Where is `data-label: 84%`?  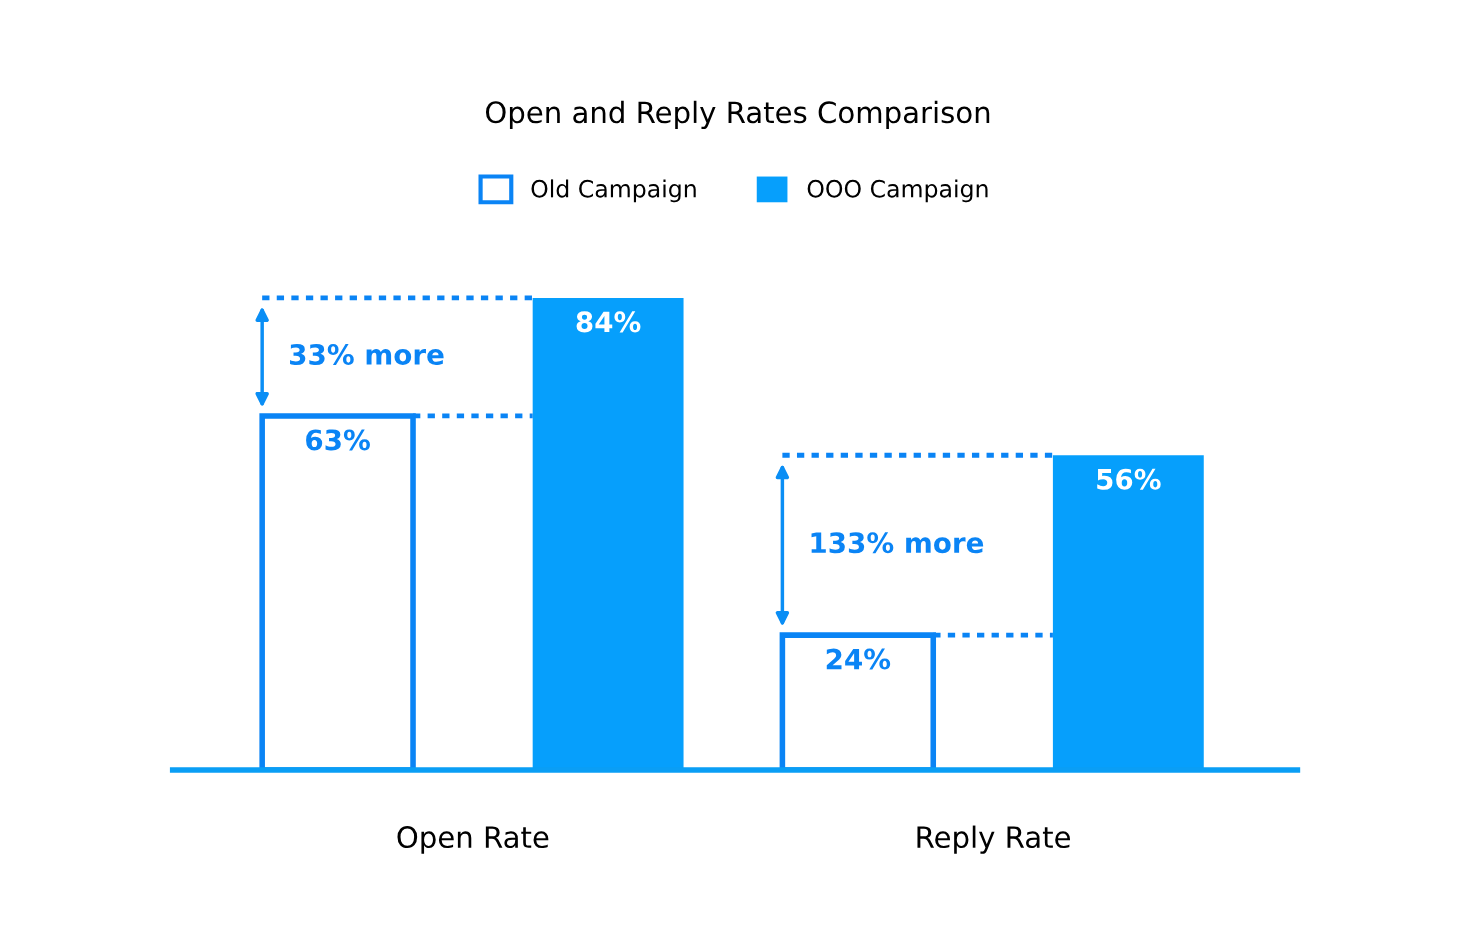
data-label: 84% is located at coordinates (608, 322).